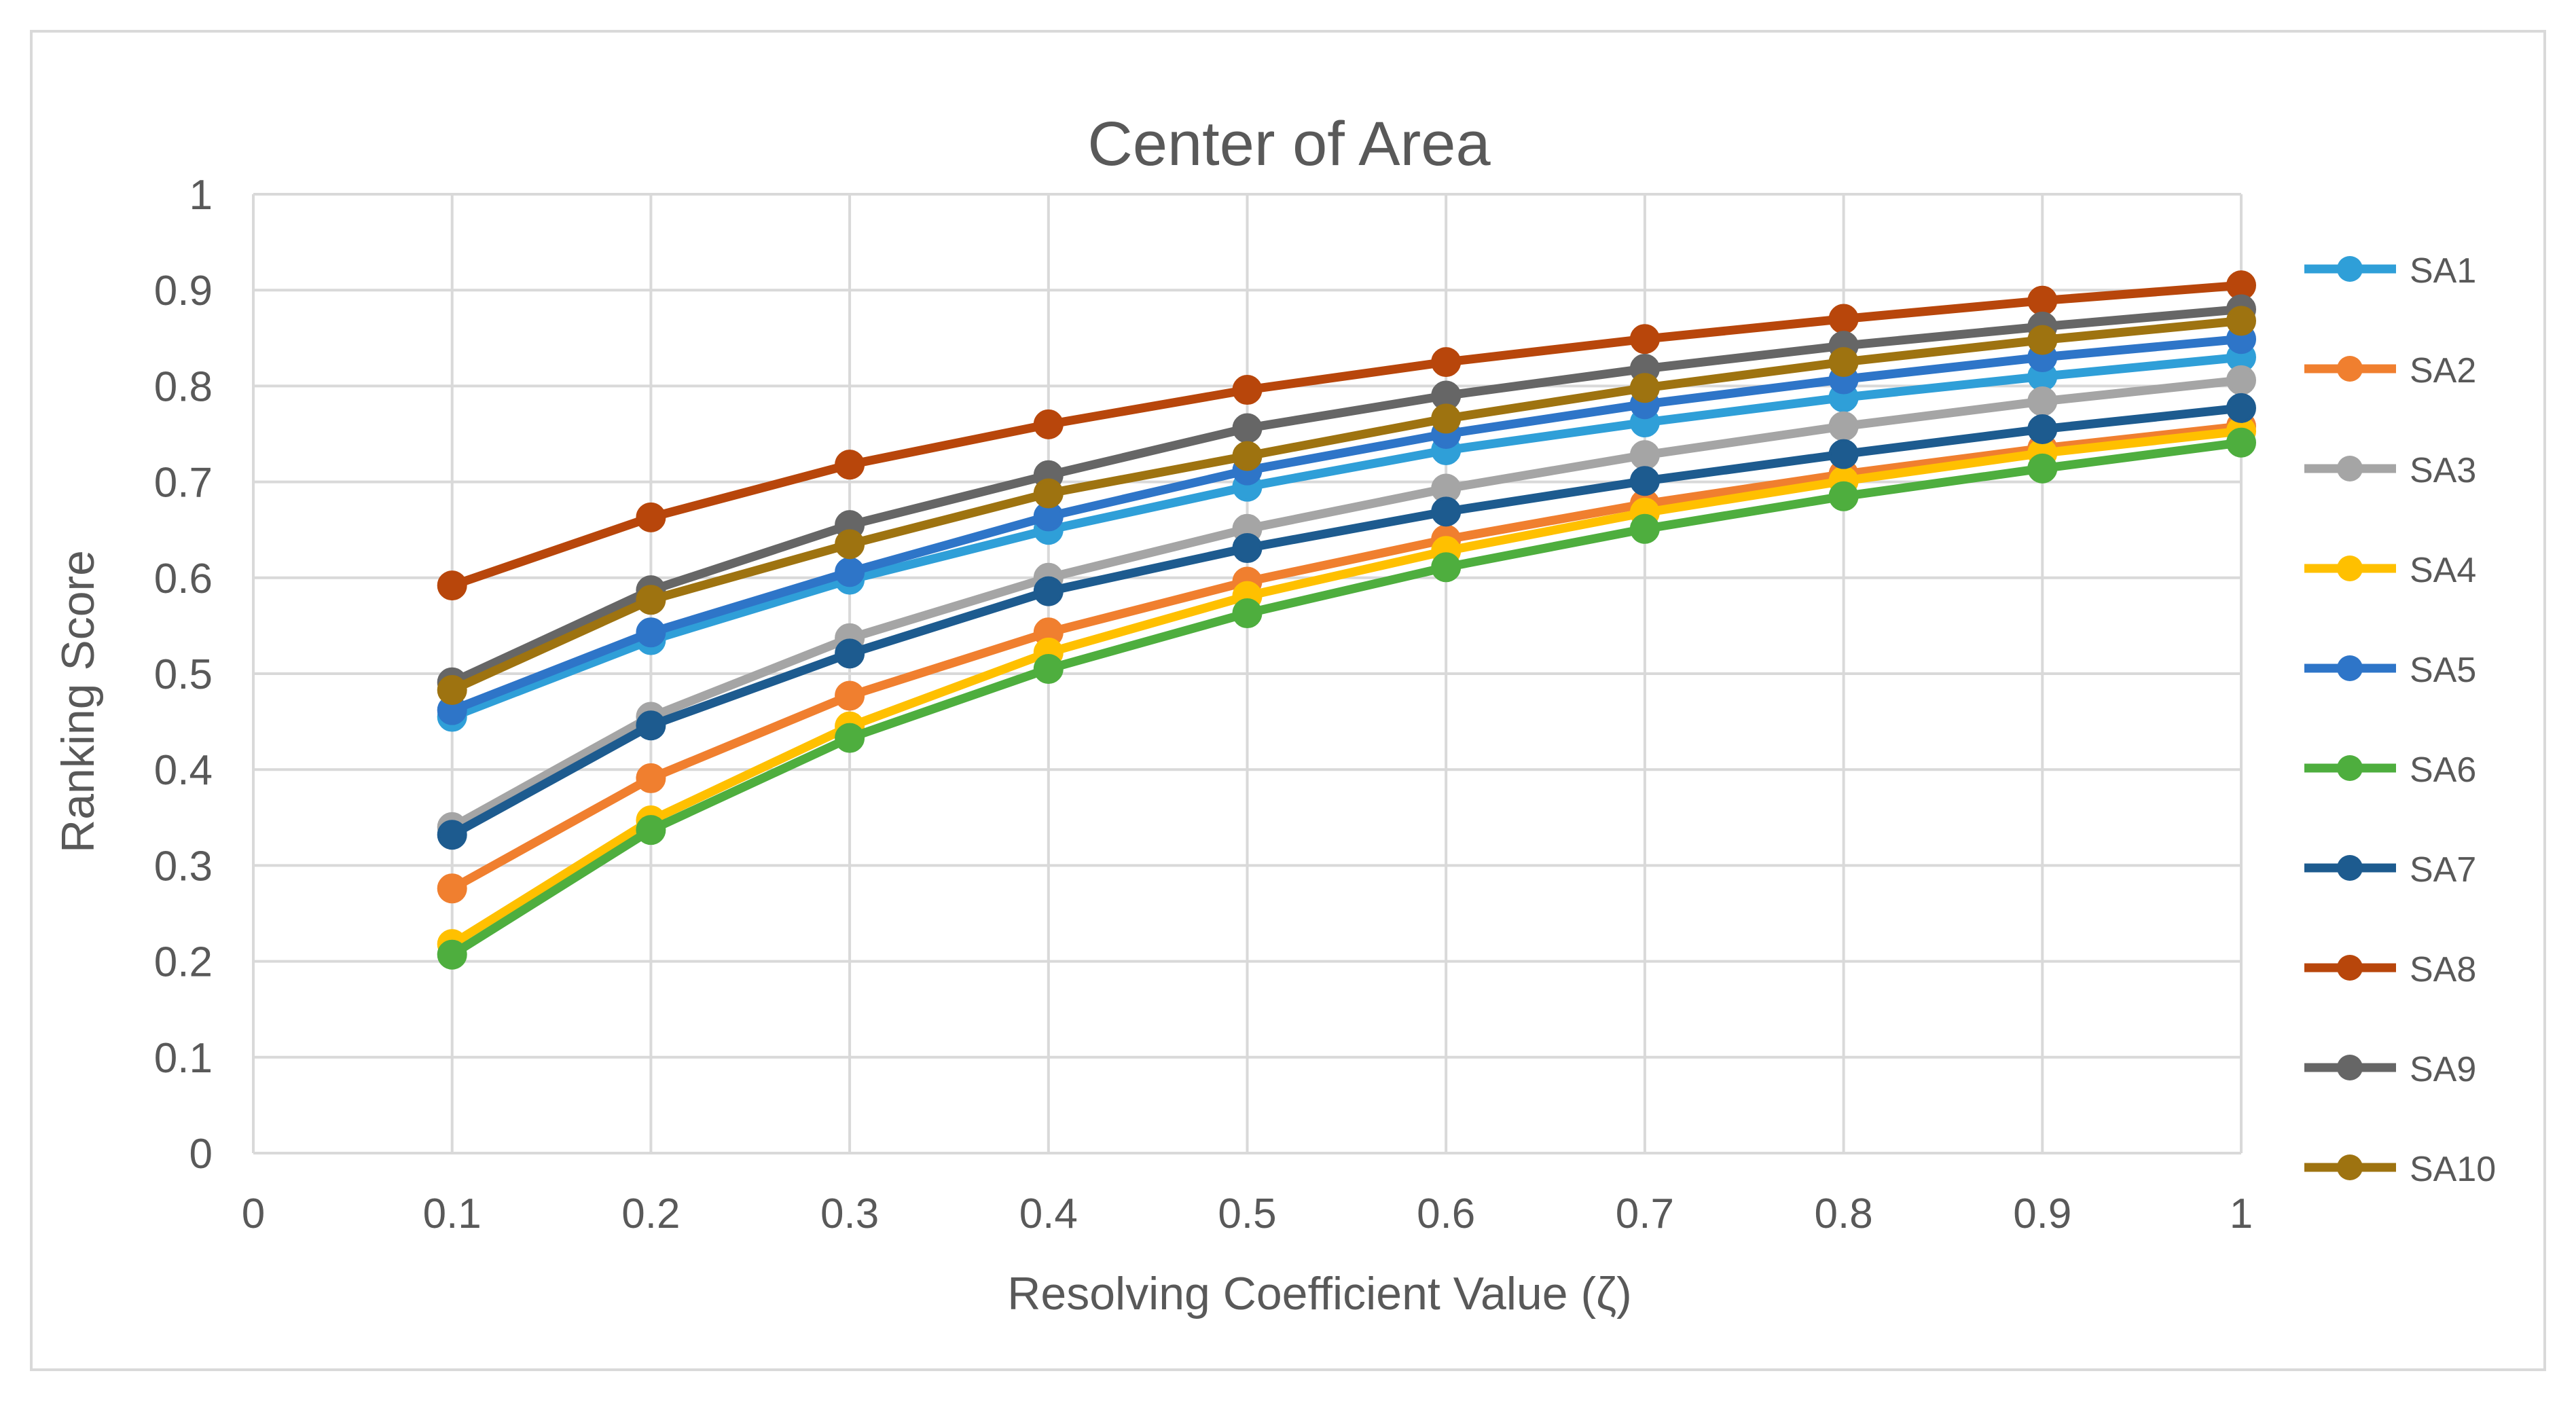 This screenshot has width=2576, height=1401. What do you see at coordinates (1645, 1213) in the screenshot?
I see `x-tick-label: 0.7` at bounding box center [1645, 1213].